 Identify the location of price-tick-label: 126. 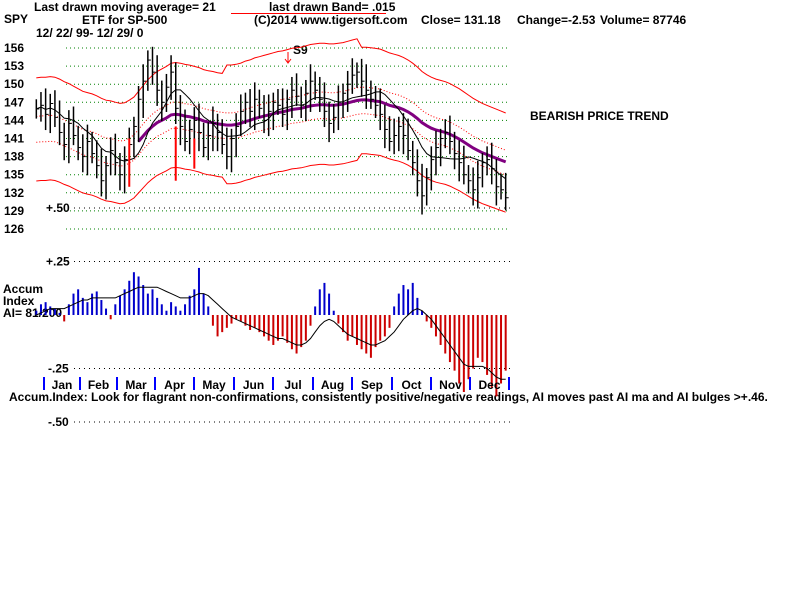
(14, 229).